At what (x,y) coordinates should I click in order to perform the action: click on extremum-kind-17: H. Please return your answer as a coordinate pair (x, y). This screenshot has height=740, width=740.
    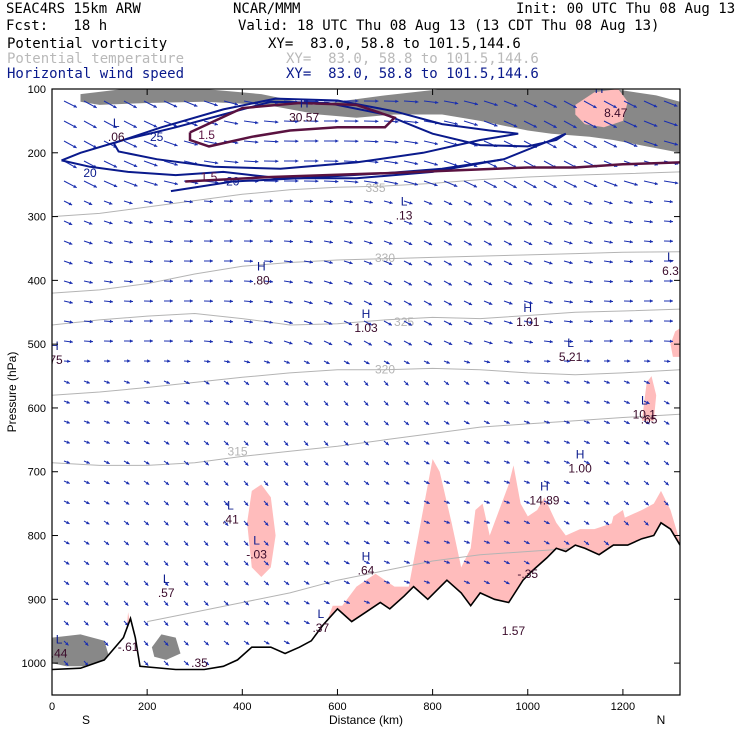
    Looking at the image, I should click on (366, 557).